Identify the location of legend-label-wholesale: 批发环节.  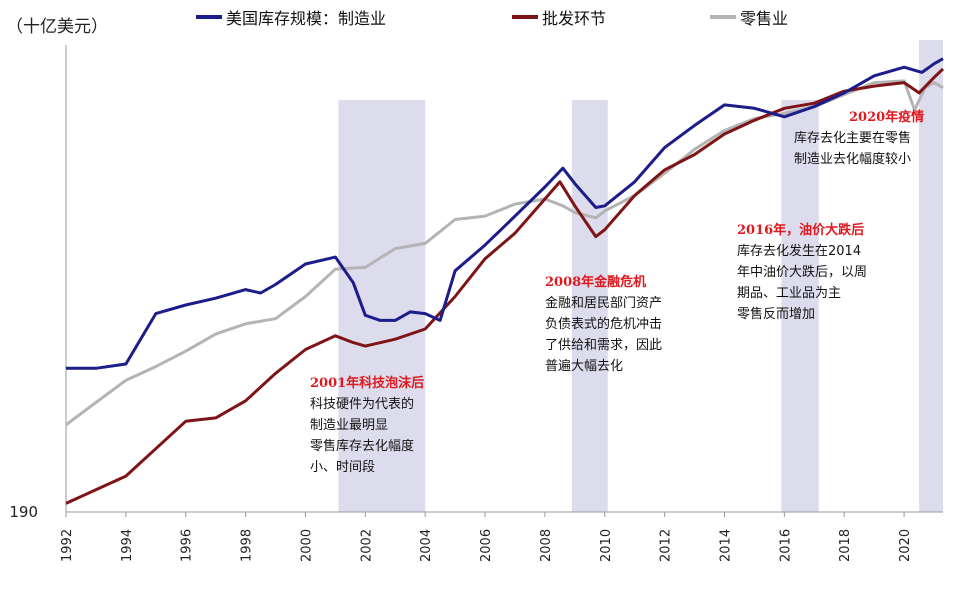
(574, 18).